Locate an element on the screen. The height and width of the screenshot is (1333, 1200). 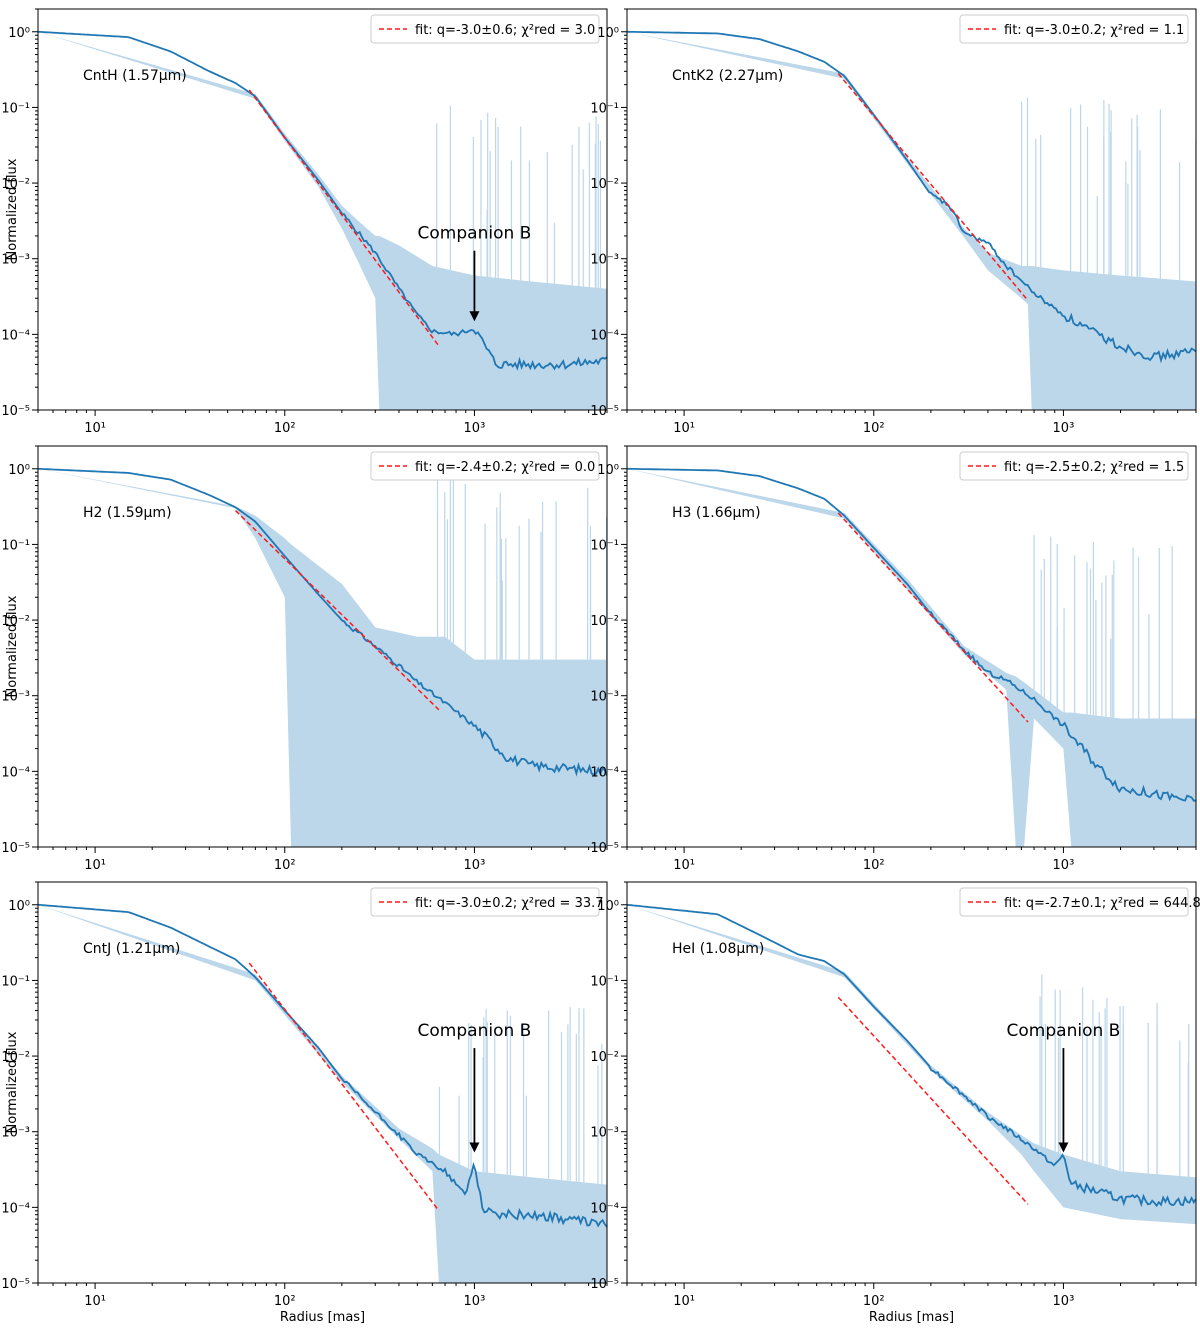
band-label: H2 (1.59μm) is located at coordinates (127, 513).